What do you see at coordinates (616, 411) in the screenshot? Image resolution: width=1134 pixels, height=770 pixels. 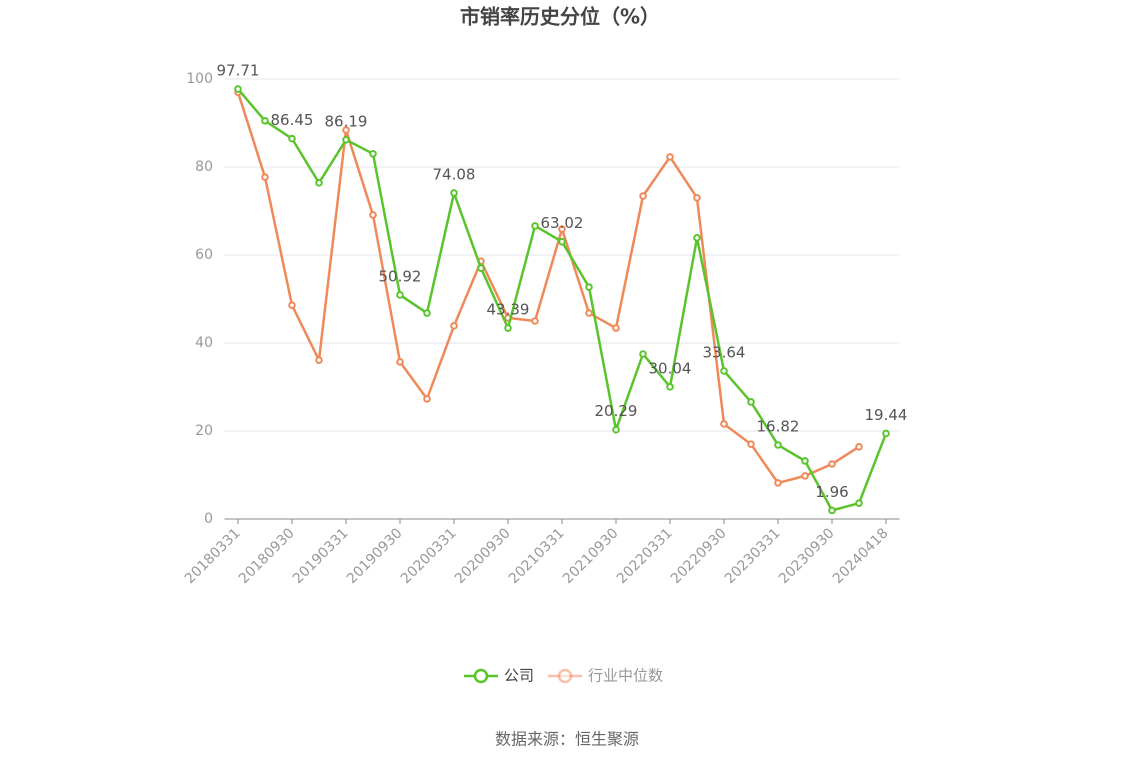 I see `data-label: 20.29` at bounding box center [616, 411].